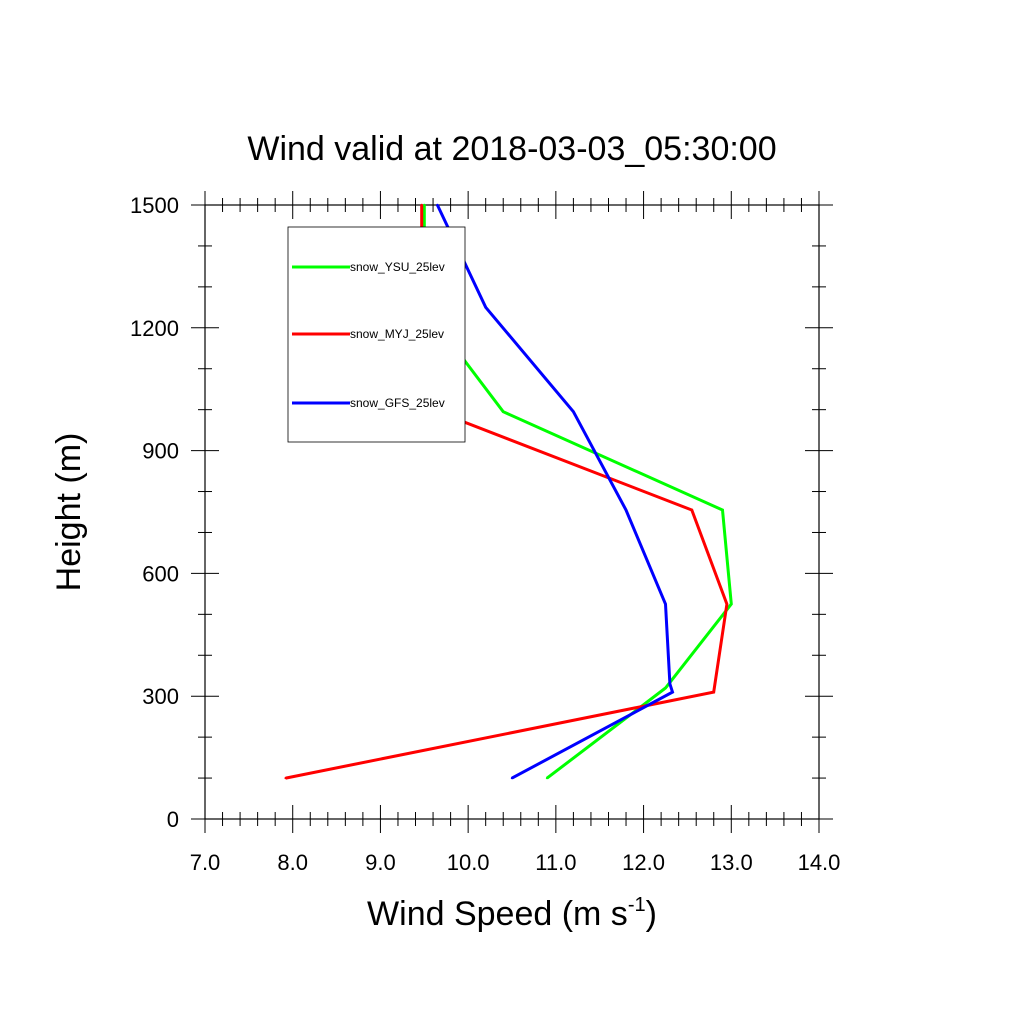 The height and width of the screenshot is (1024, 1024). I want to click on x-axis-title-main: Wind Speed (m s, so click(497, 914).